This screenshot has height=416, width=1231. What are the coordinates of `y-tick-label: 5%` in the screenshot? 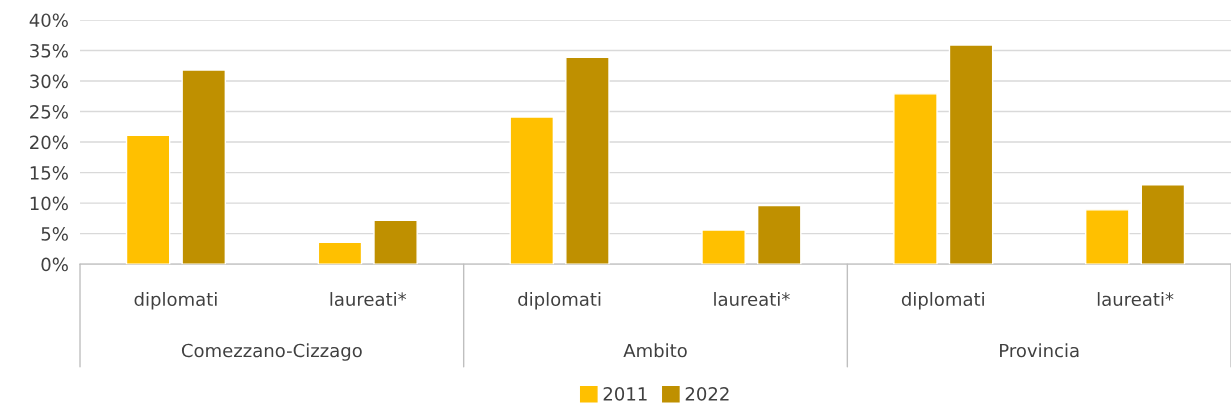 It's located at (54, 234).